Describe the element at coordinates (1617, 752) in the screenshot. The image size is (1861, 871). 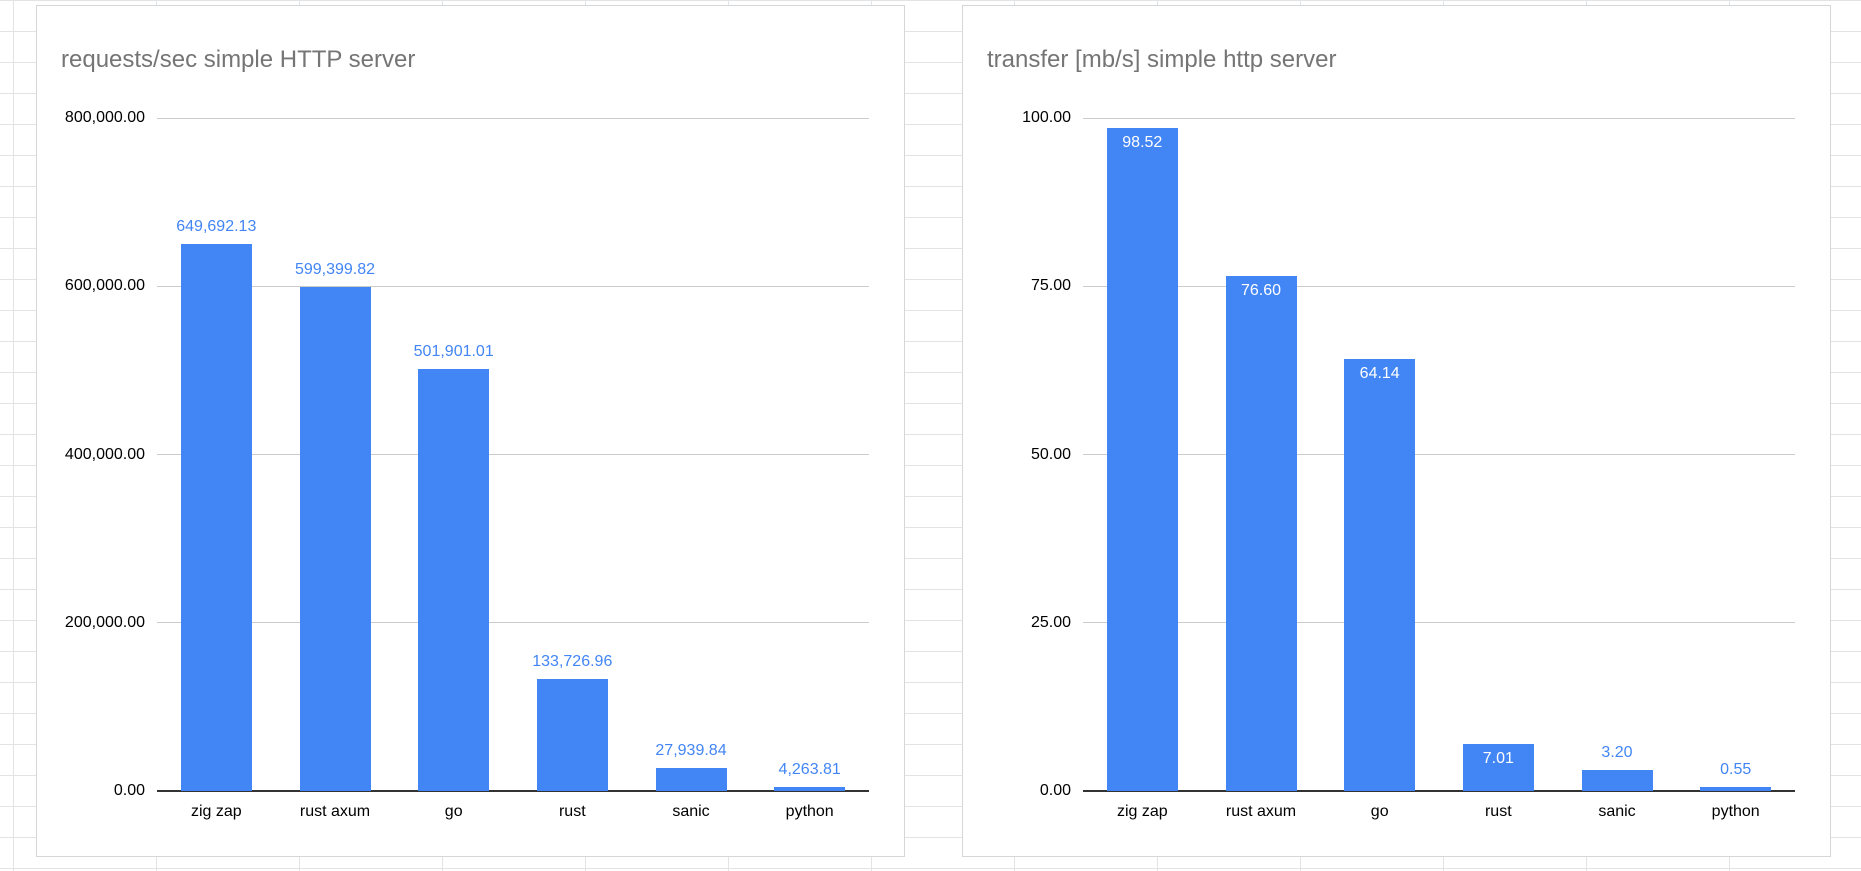
I see `bar-value-label: 3.20` at that location.